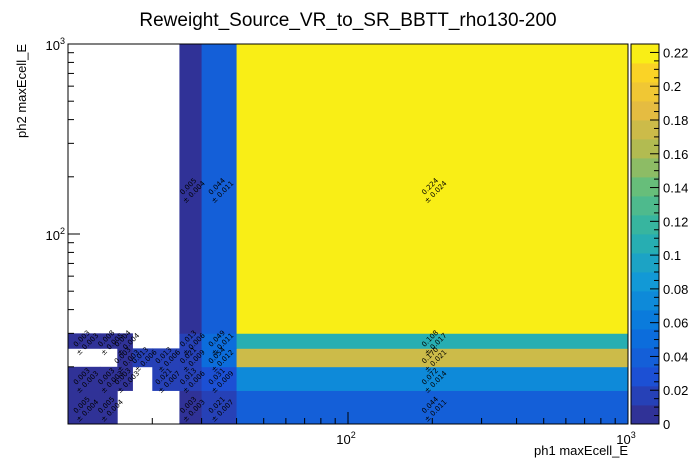 The height and width of the screenshot is (472, 696). What do you see at coordinates (672, 86) in the screenshot?
I see `colorbar-tick-label: 0.2` at bounding box center [672, 86].